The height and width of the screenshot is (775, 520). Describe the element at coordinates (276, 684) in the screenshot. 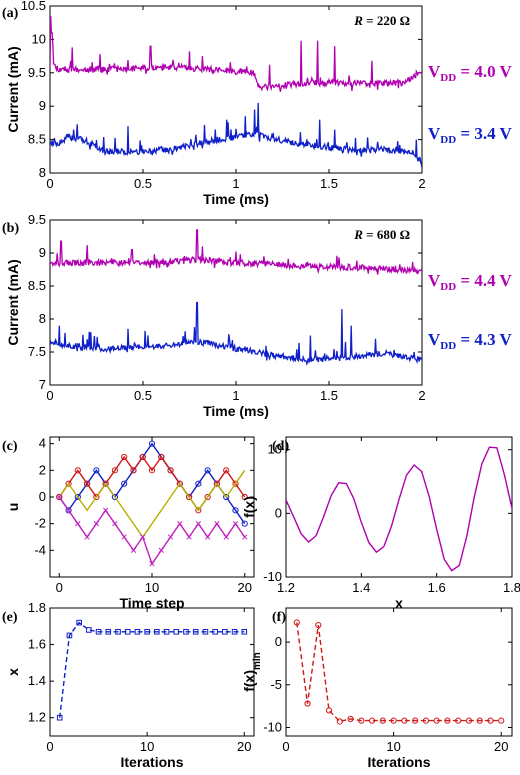

I see `y-tick-label: -5` at that location.